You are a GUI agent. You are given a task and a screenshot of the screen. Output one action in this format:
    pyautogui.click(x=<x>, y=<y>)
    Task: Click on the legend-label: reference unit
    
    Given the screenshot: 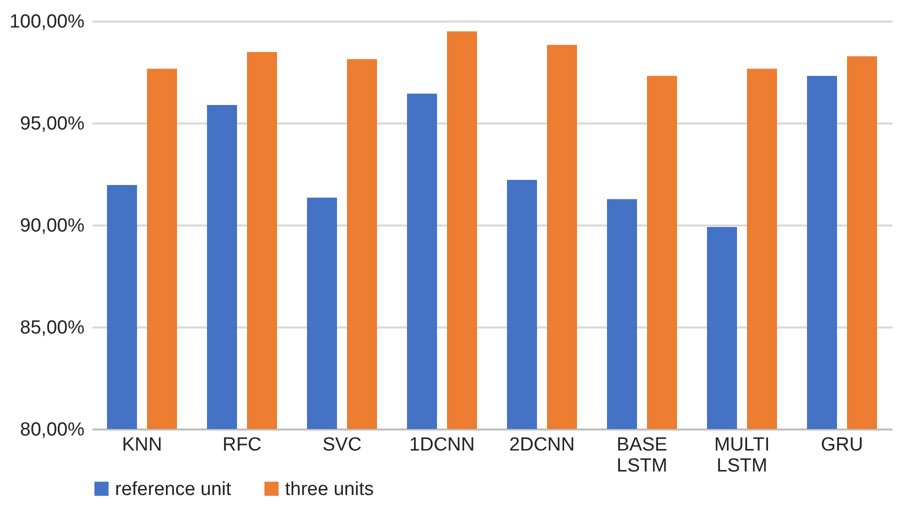 What is the action you would take?
    pyautogui.click(x=173, y=489)
    